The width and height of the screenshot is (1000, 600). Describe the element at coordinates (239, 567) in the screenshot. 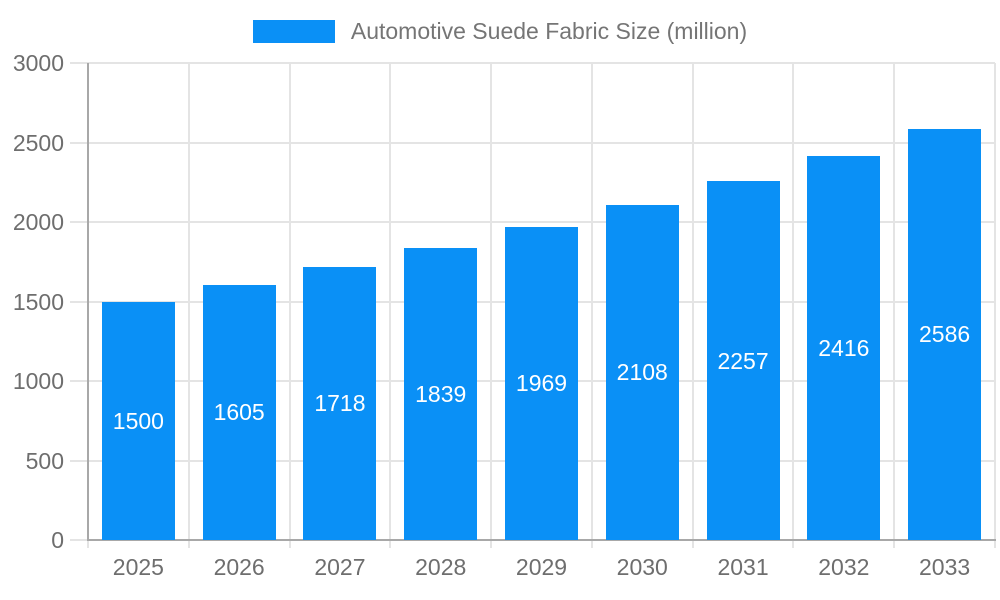

I see `x-tick-label-2026: 2026` at that location.